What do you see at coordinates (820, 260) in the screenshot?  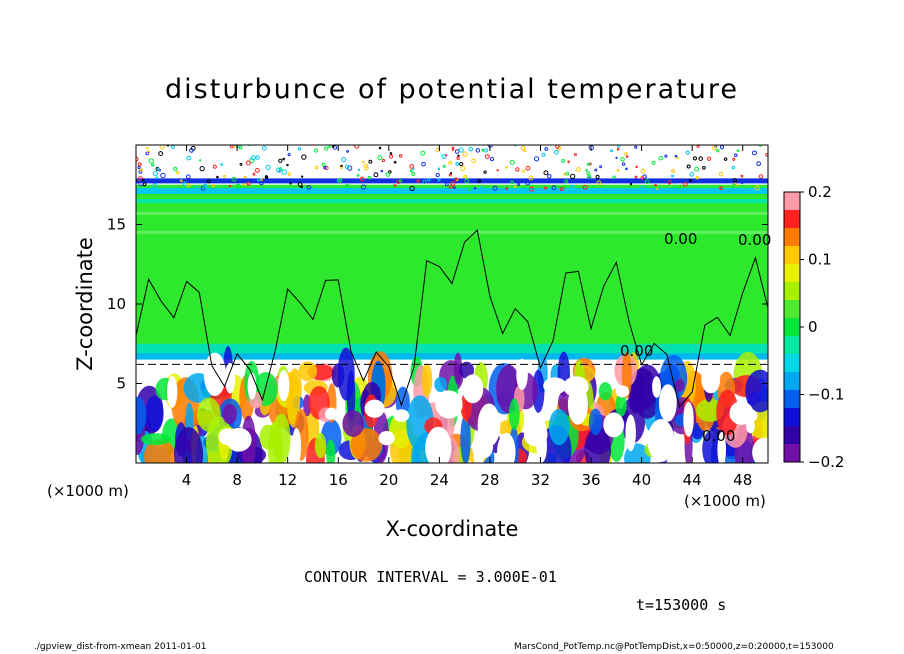 I see `colorbar-label: 0.1` at bounding box center [820, 260].